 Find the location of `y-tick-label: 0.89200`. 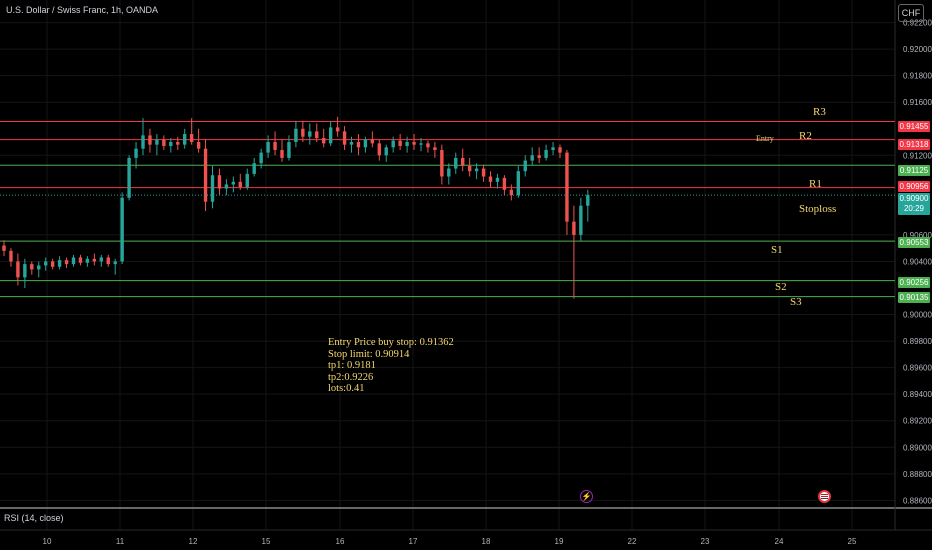

y-tick-label: 0.89200 is located at coordinates (917, 421).